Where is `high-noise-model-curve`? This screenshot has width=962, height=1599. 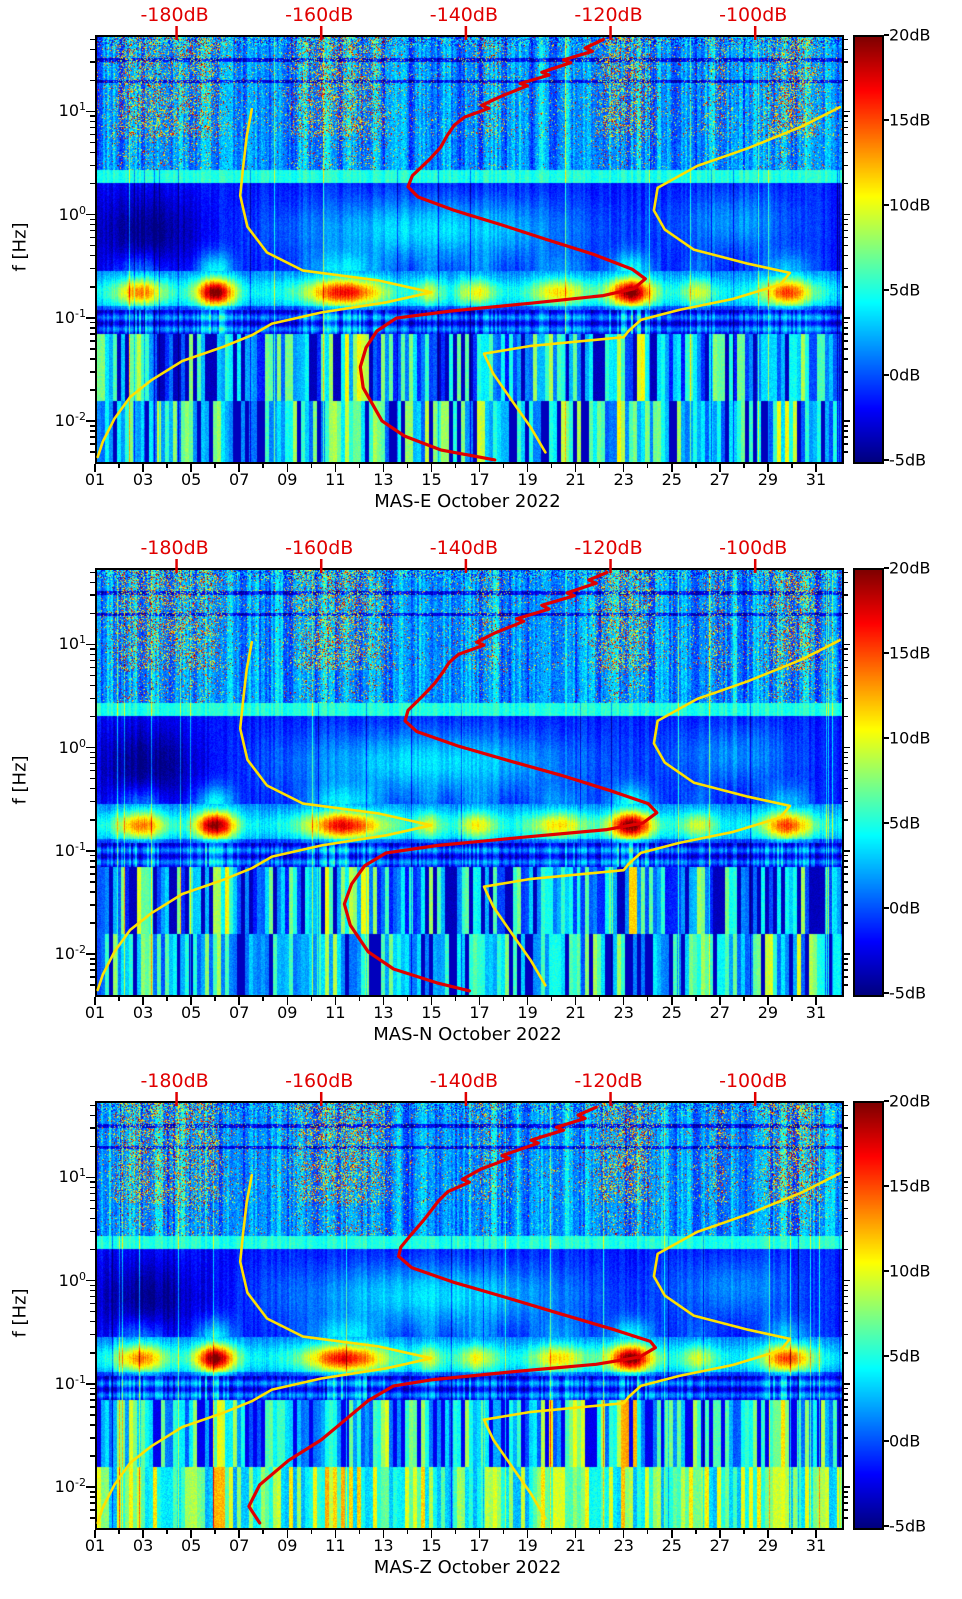
high-noise-model-curve is located at coordinates (662, 1345).